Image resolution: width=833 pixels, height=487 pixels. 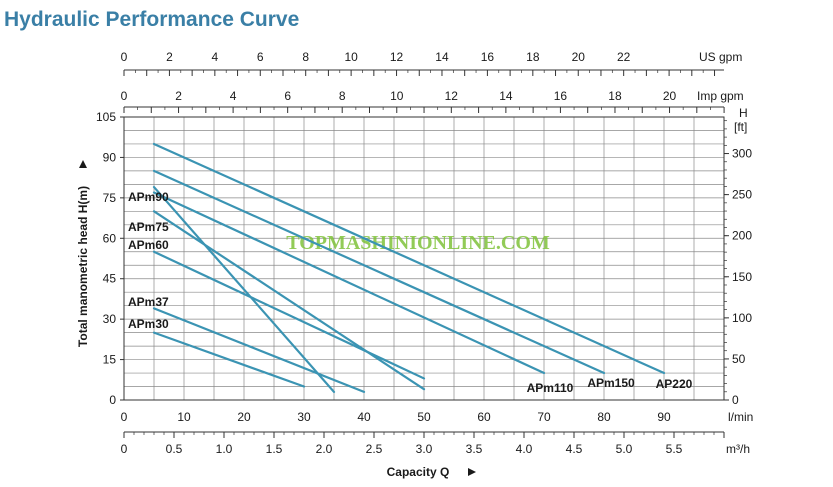 I want to click on watermark-text: TOPMASHINIONLINE.COM, so click(x=418, y=243).